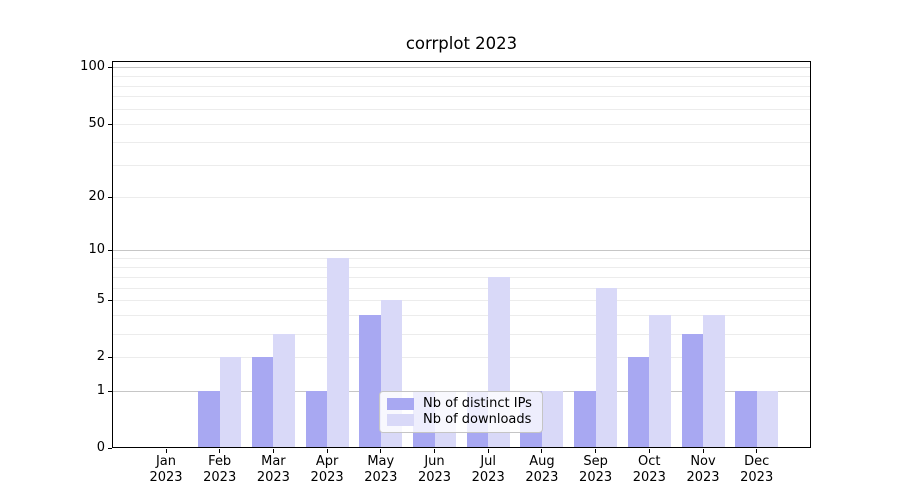 The height and width of the screenshot is (500, 900). Describe the element at coordinates (434, 461) in the screenshot. I see `x-tick-month-jun: Jun` at that location.